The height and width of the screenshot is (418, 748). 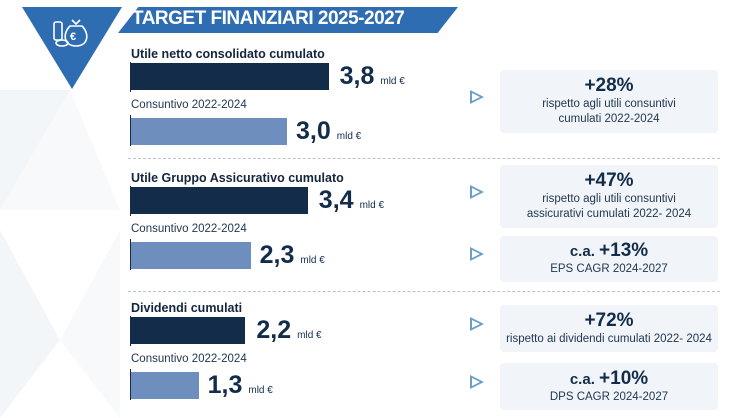 I want to click on percent: +72%, so click(x=609, y=320).